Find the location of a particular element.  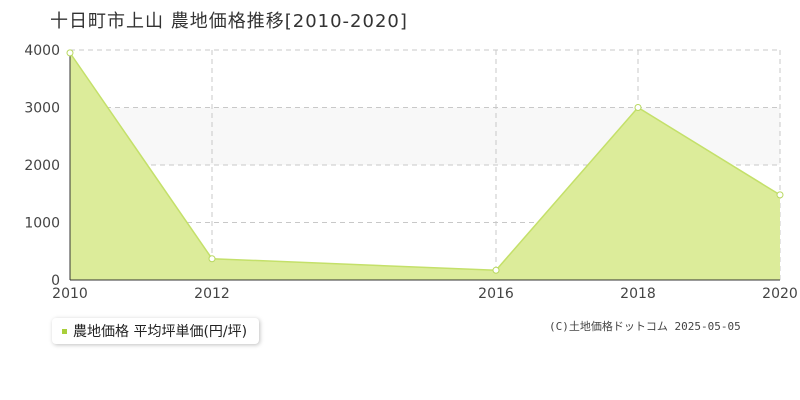

legend: 農地価格 平均坪単価(円/坪) is located at coordinates (156, 331).